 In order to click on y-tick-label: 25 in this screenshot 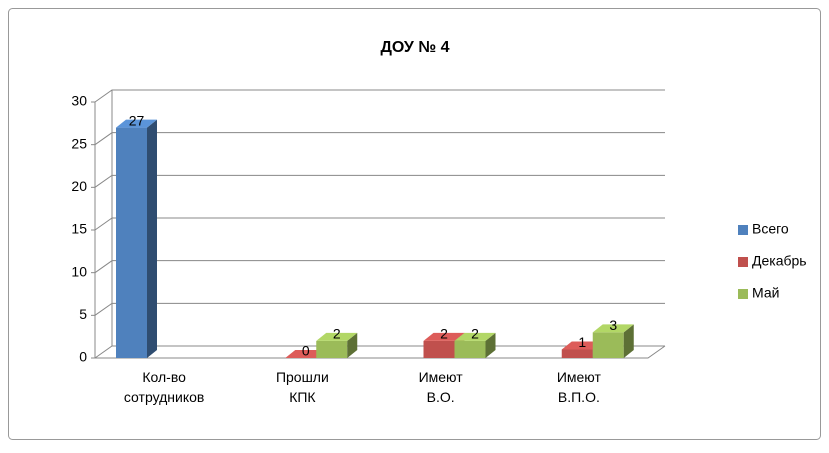, I will do `click(79, 143)`.